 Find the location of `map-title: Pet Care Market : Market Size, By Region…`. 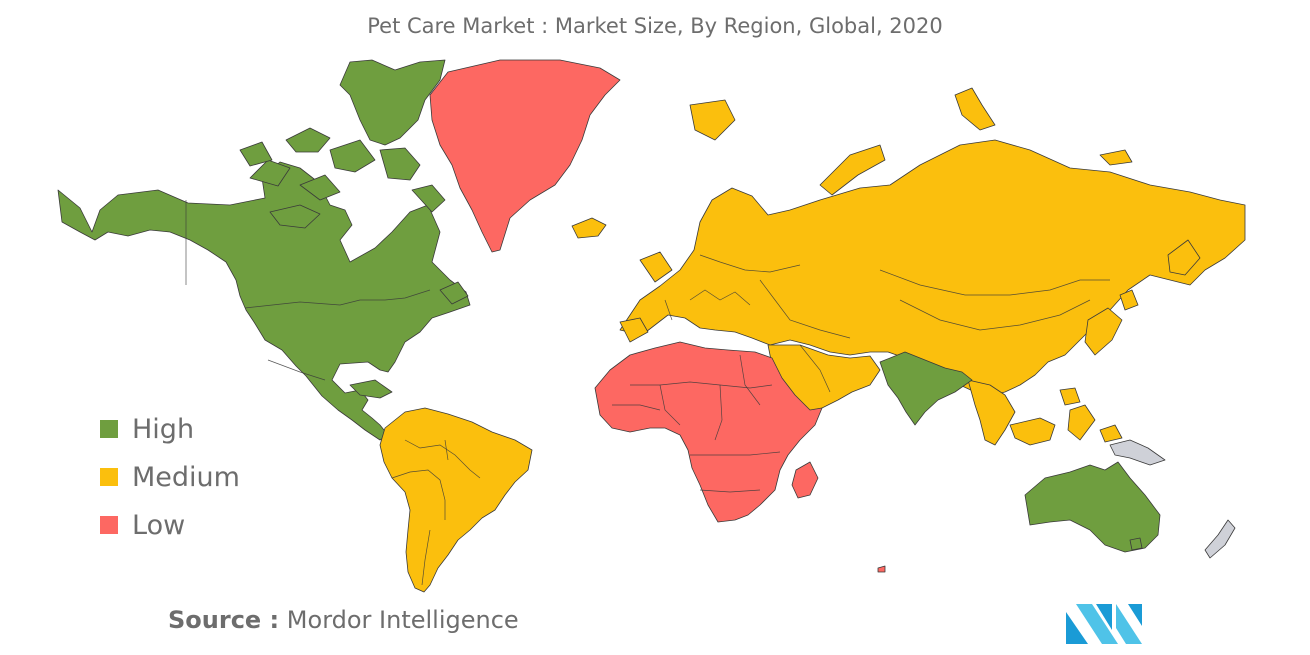

map-title: Pet Care Market : Market Size, By Region… is located at coordinates (655, 26).